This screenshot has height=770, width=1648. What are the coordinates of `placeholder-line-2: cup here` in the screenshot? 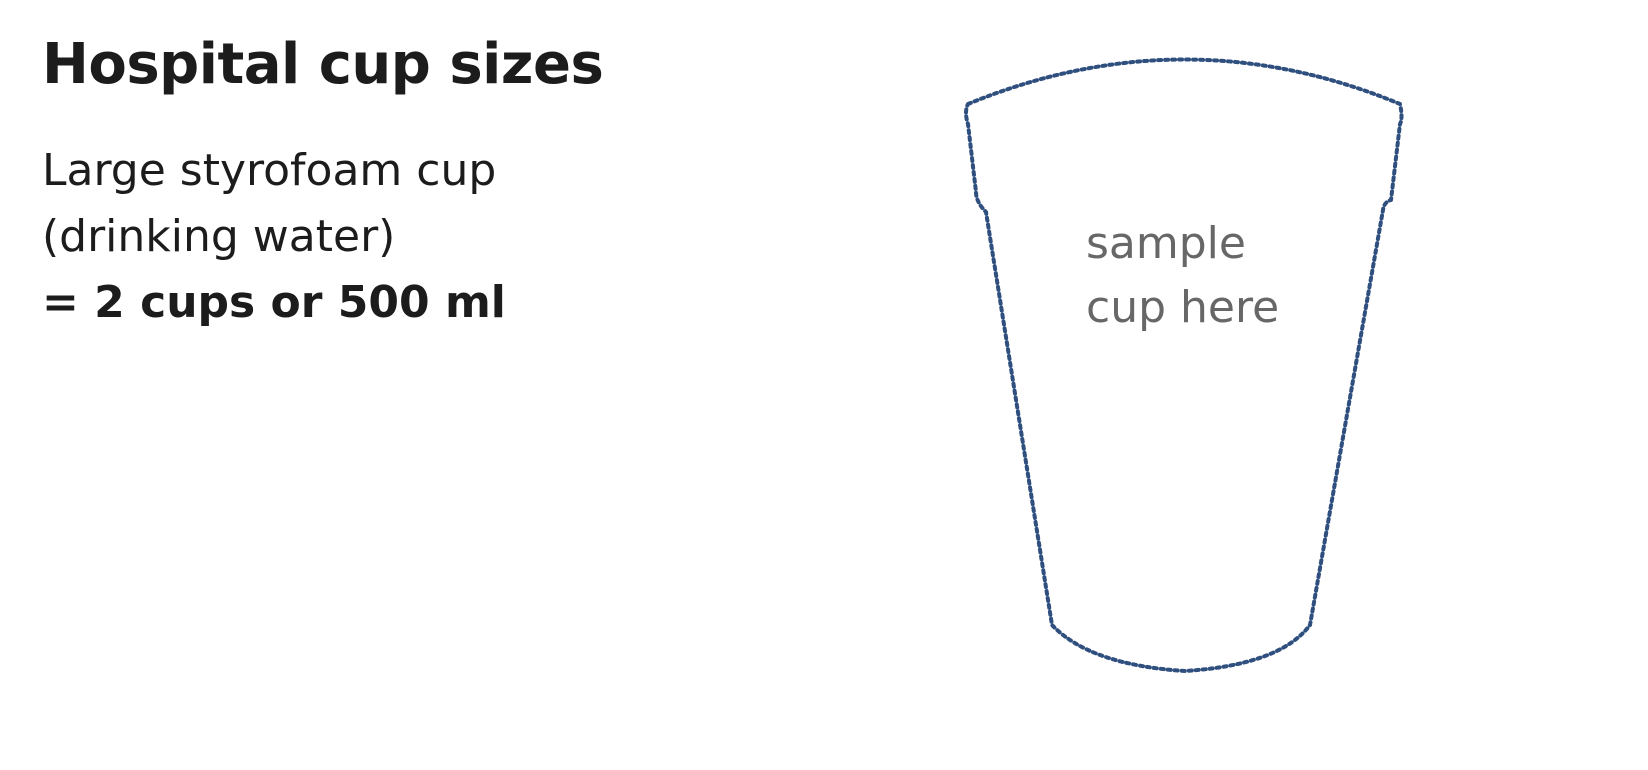 It's located at (1183, 307).